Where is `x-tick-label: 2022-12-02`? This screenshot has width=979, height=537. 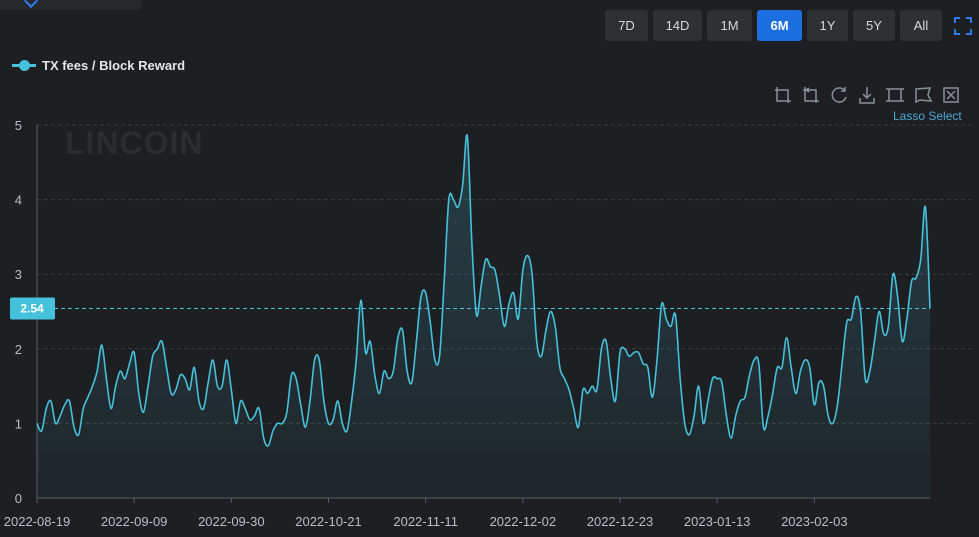 x-tick-label: 2022-12-02 is located at coordinates (523, 521).